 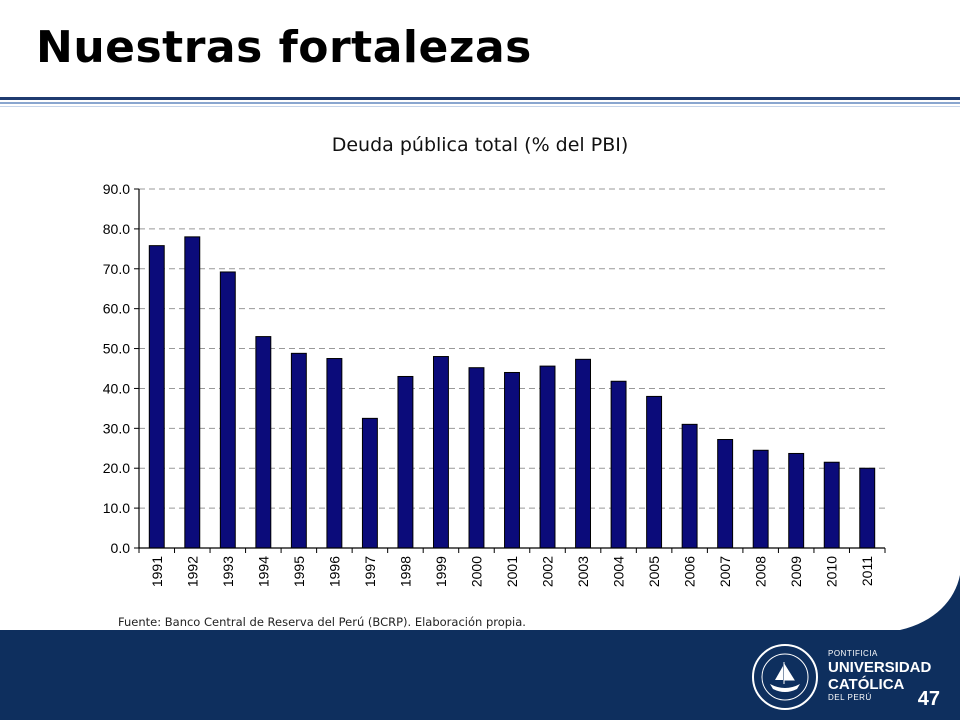 I want to click on bar-1991, so click(x=156, y=397).